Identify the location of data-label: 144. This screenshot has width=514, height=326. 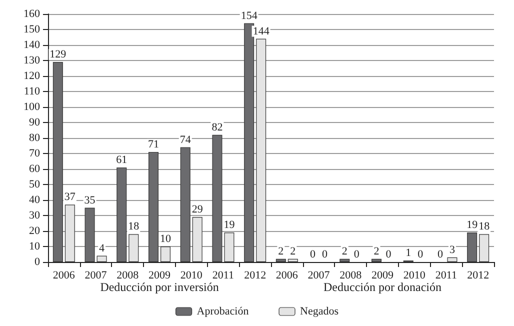
(261, 31).